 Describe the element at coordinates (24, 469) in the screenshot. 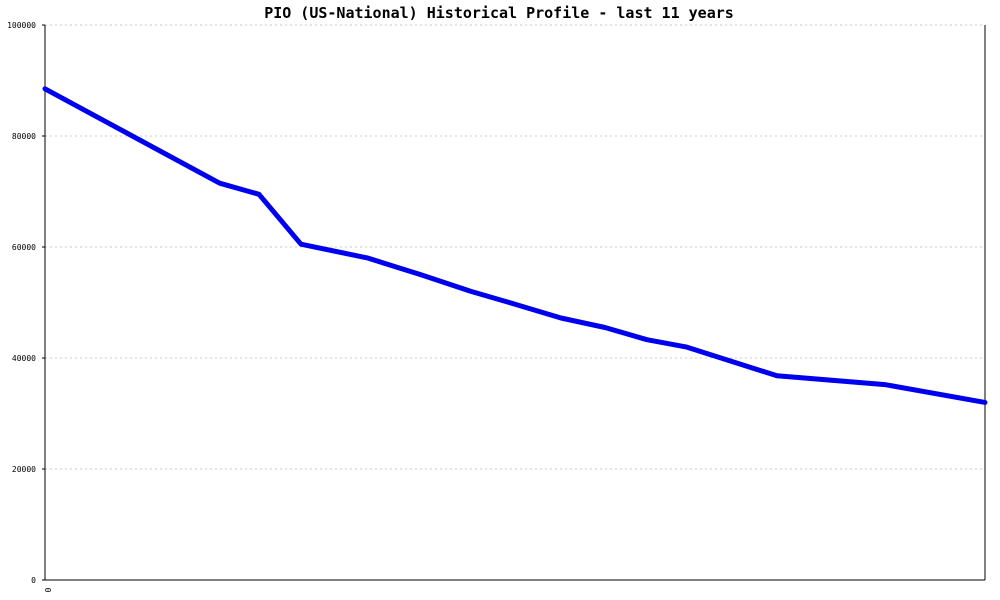

I see `y-tick-label: 20000` at that location.